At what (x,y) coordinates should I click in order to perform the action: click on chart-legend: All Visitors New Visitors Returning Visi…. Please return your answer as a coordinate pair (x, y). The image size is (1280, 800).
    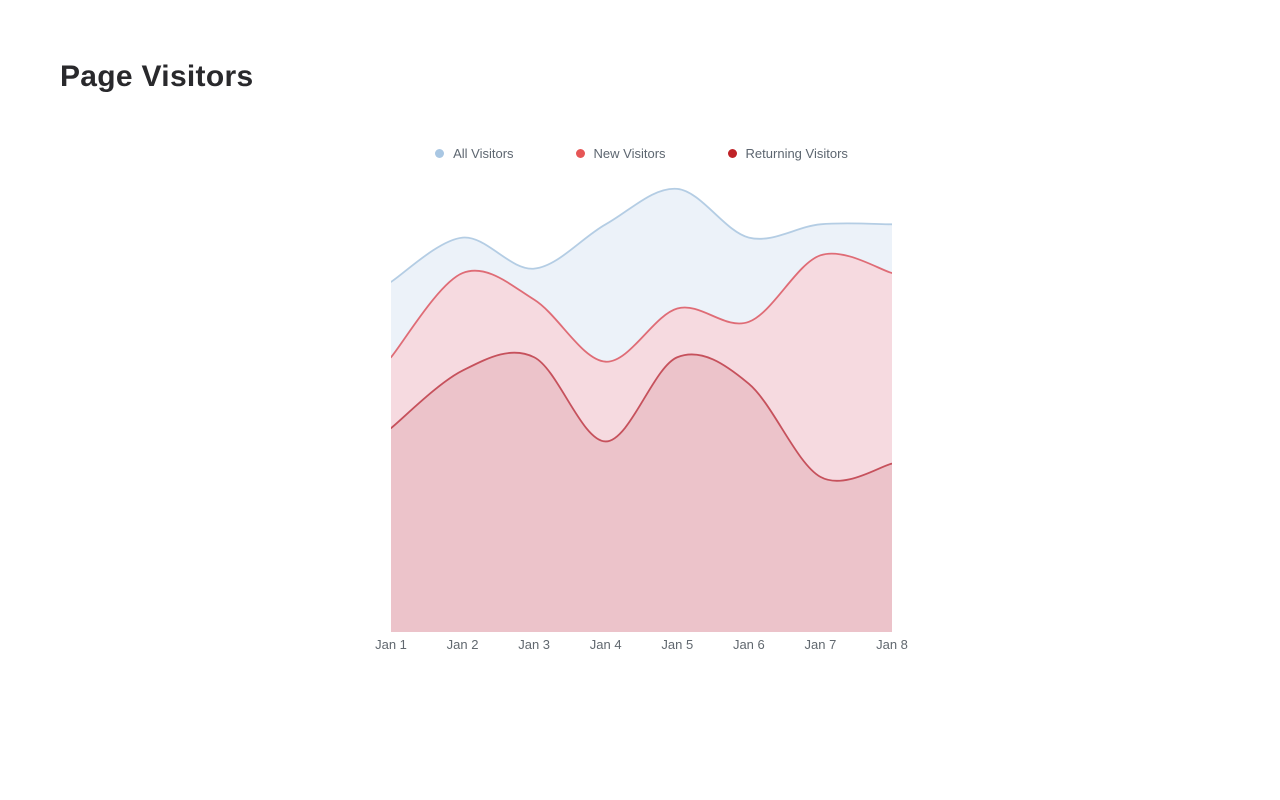
    Looking at the image, I should click on (641, 153).